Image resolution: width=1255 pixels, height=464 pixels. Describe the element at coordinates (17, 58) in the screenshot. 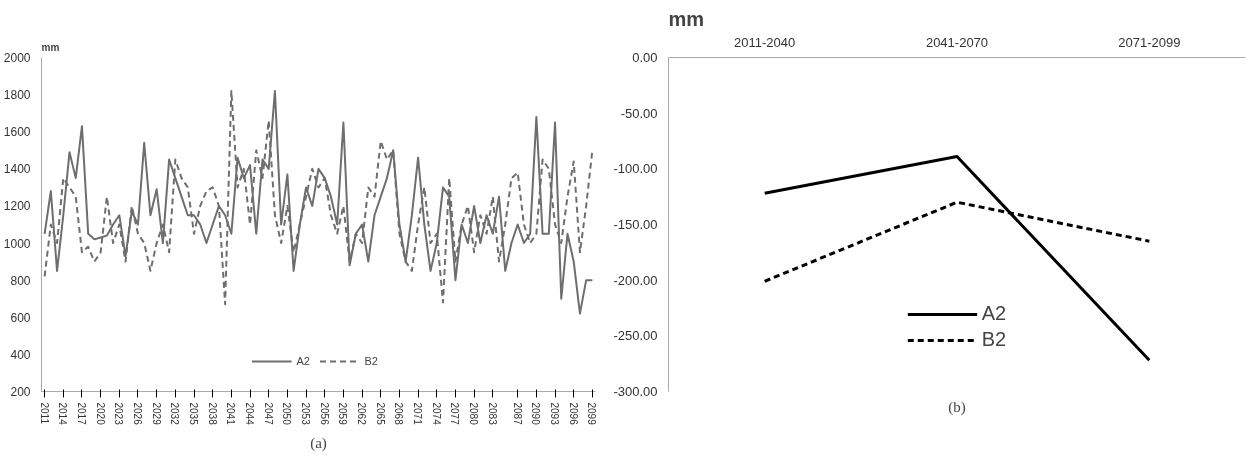

I see `y-tick-label: 2000` at that location.